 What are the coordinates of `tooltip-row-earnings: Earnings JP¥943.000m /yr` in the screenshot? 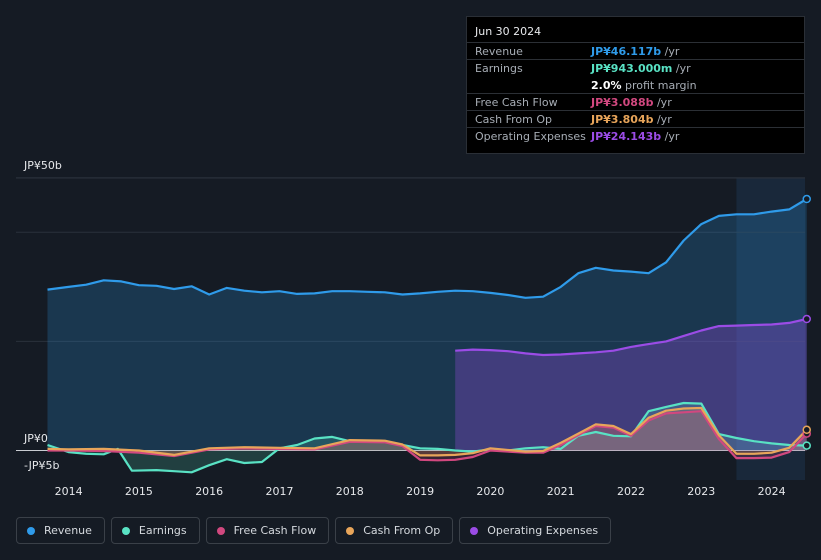 It's located at (635, 68).